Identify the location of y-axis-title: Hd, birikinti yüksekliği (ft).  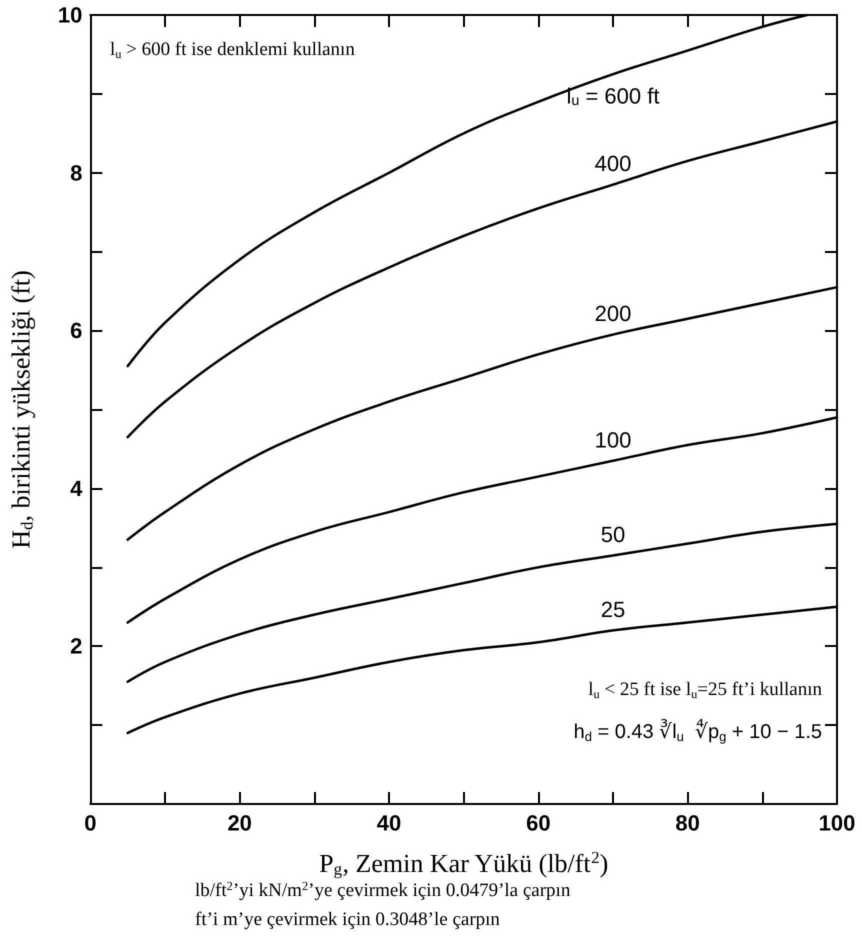
(21, 409).